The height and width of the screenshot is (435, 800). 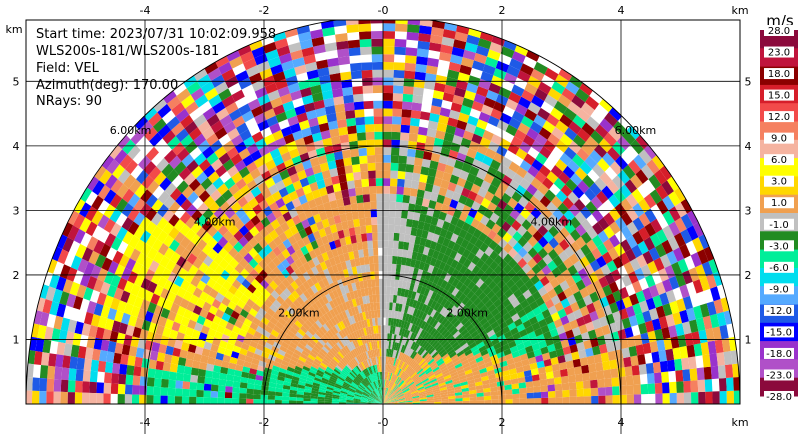 I want to click on colorbar-label-bg, so click(x=779, y=95).